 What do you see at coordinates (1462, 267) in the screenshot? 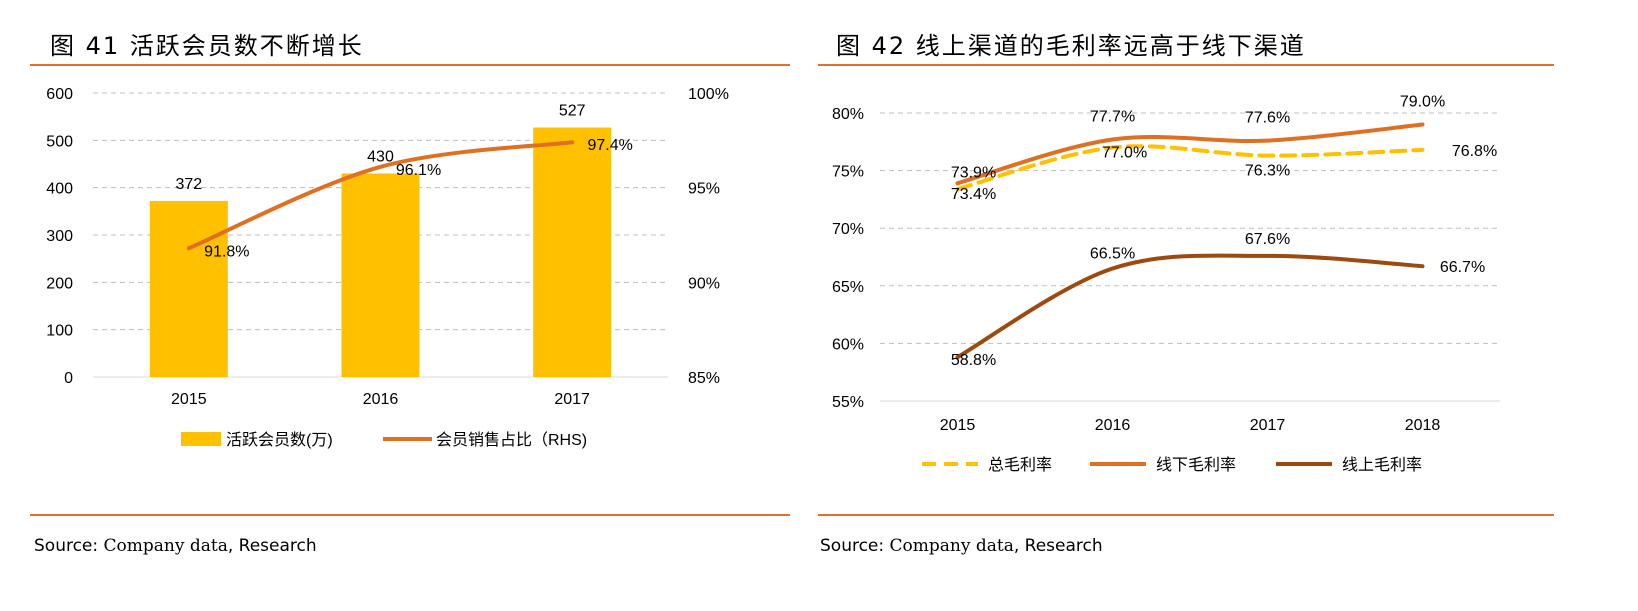
I see `right-line-data-label: 66.7%` at bounding box center [1462, 267].